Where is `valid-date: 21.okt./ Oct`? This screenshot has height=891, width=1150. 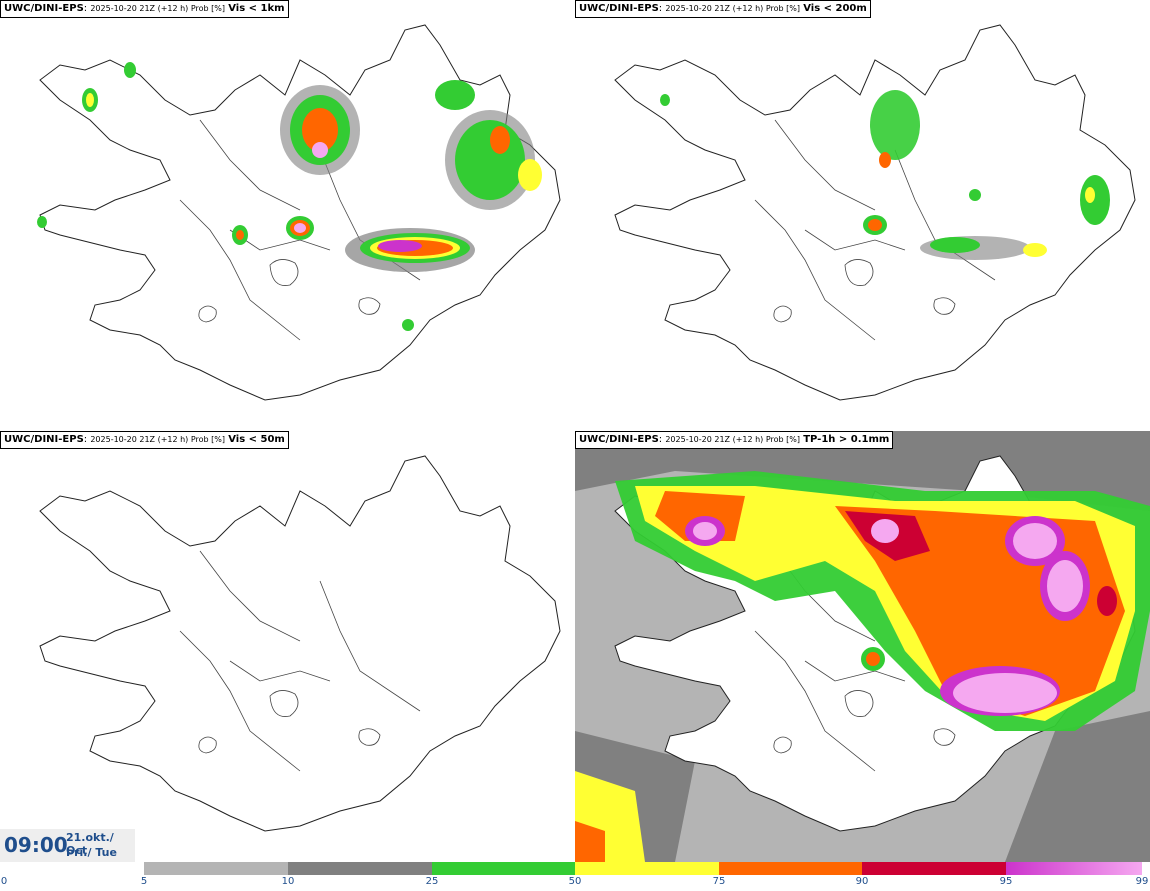 valid-date: 21.okt./ Oct is located at coordinates (90, 844).